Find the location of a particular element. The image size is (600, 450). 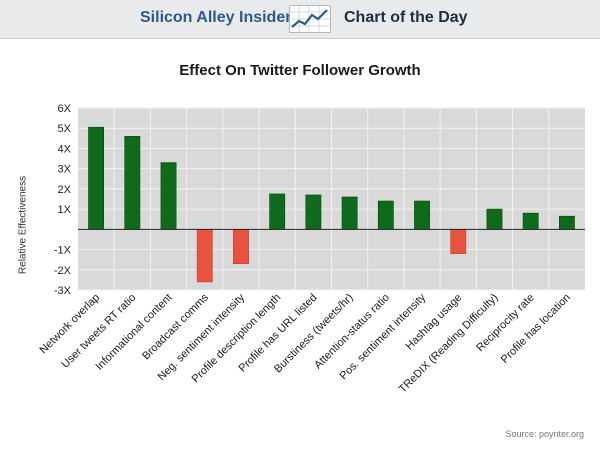

y-tick-label: 3X is located at coordinates (65, 170).